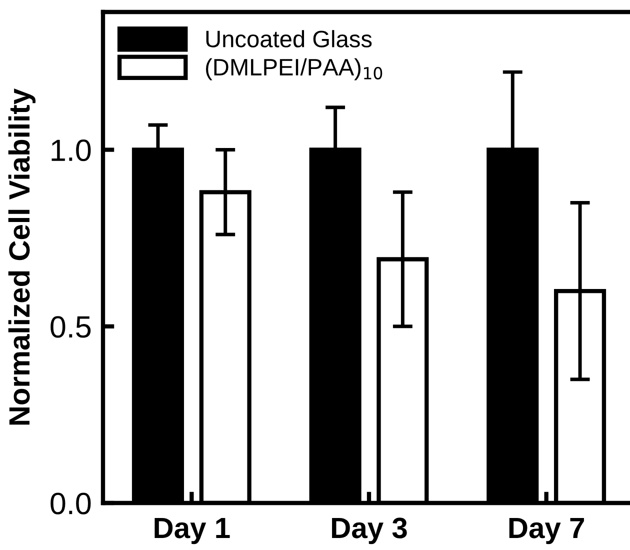  I want to click on y-axis-title: Normalized Cell Viability, so click(22, 256).